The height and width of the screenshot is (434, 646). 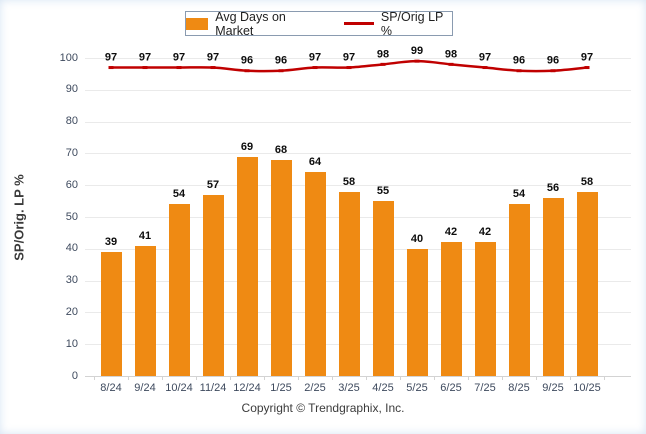 What do you see at coordinates (145, 388) in the screenshot?
I see `x-tick-label: 9/24` at bounding box center [145, 388].